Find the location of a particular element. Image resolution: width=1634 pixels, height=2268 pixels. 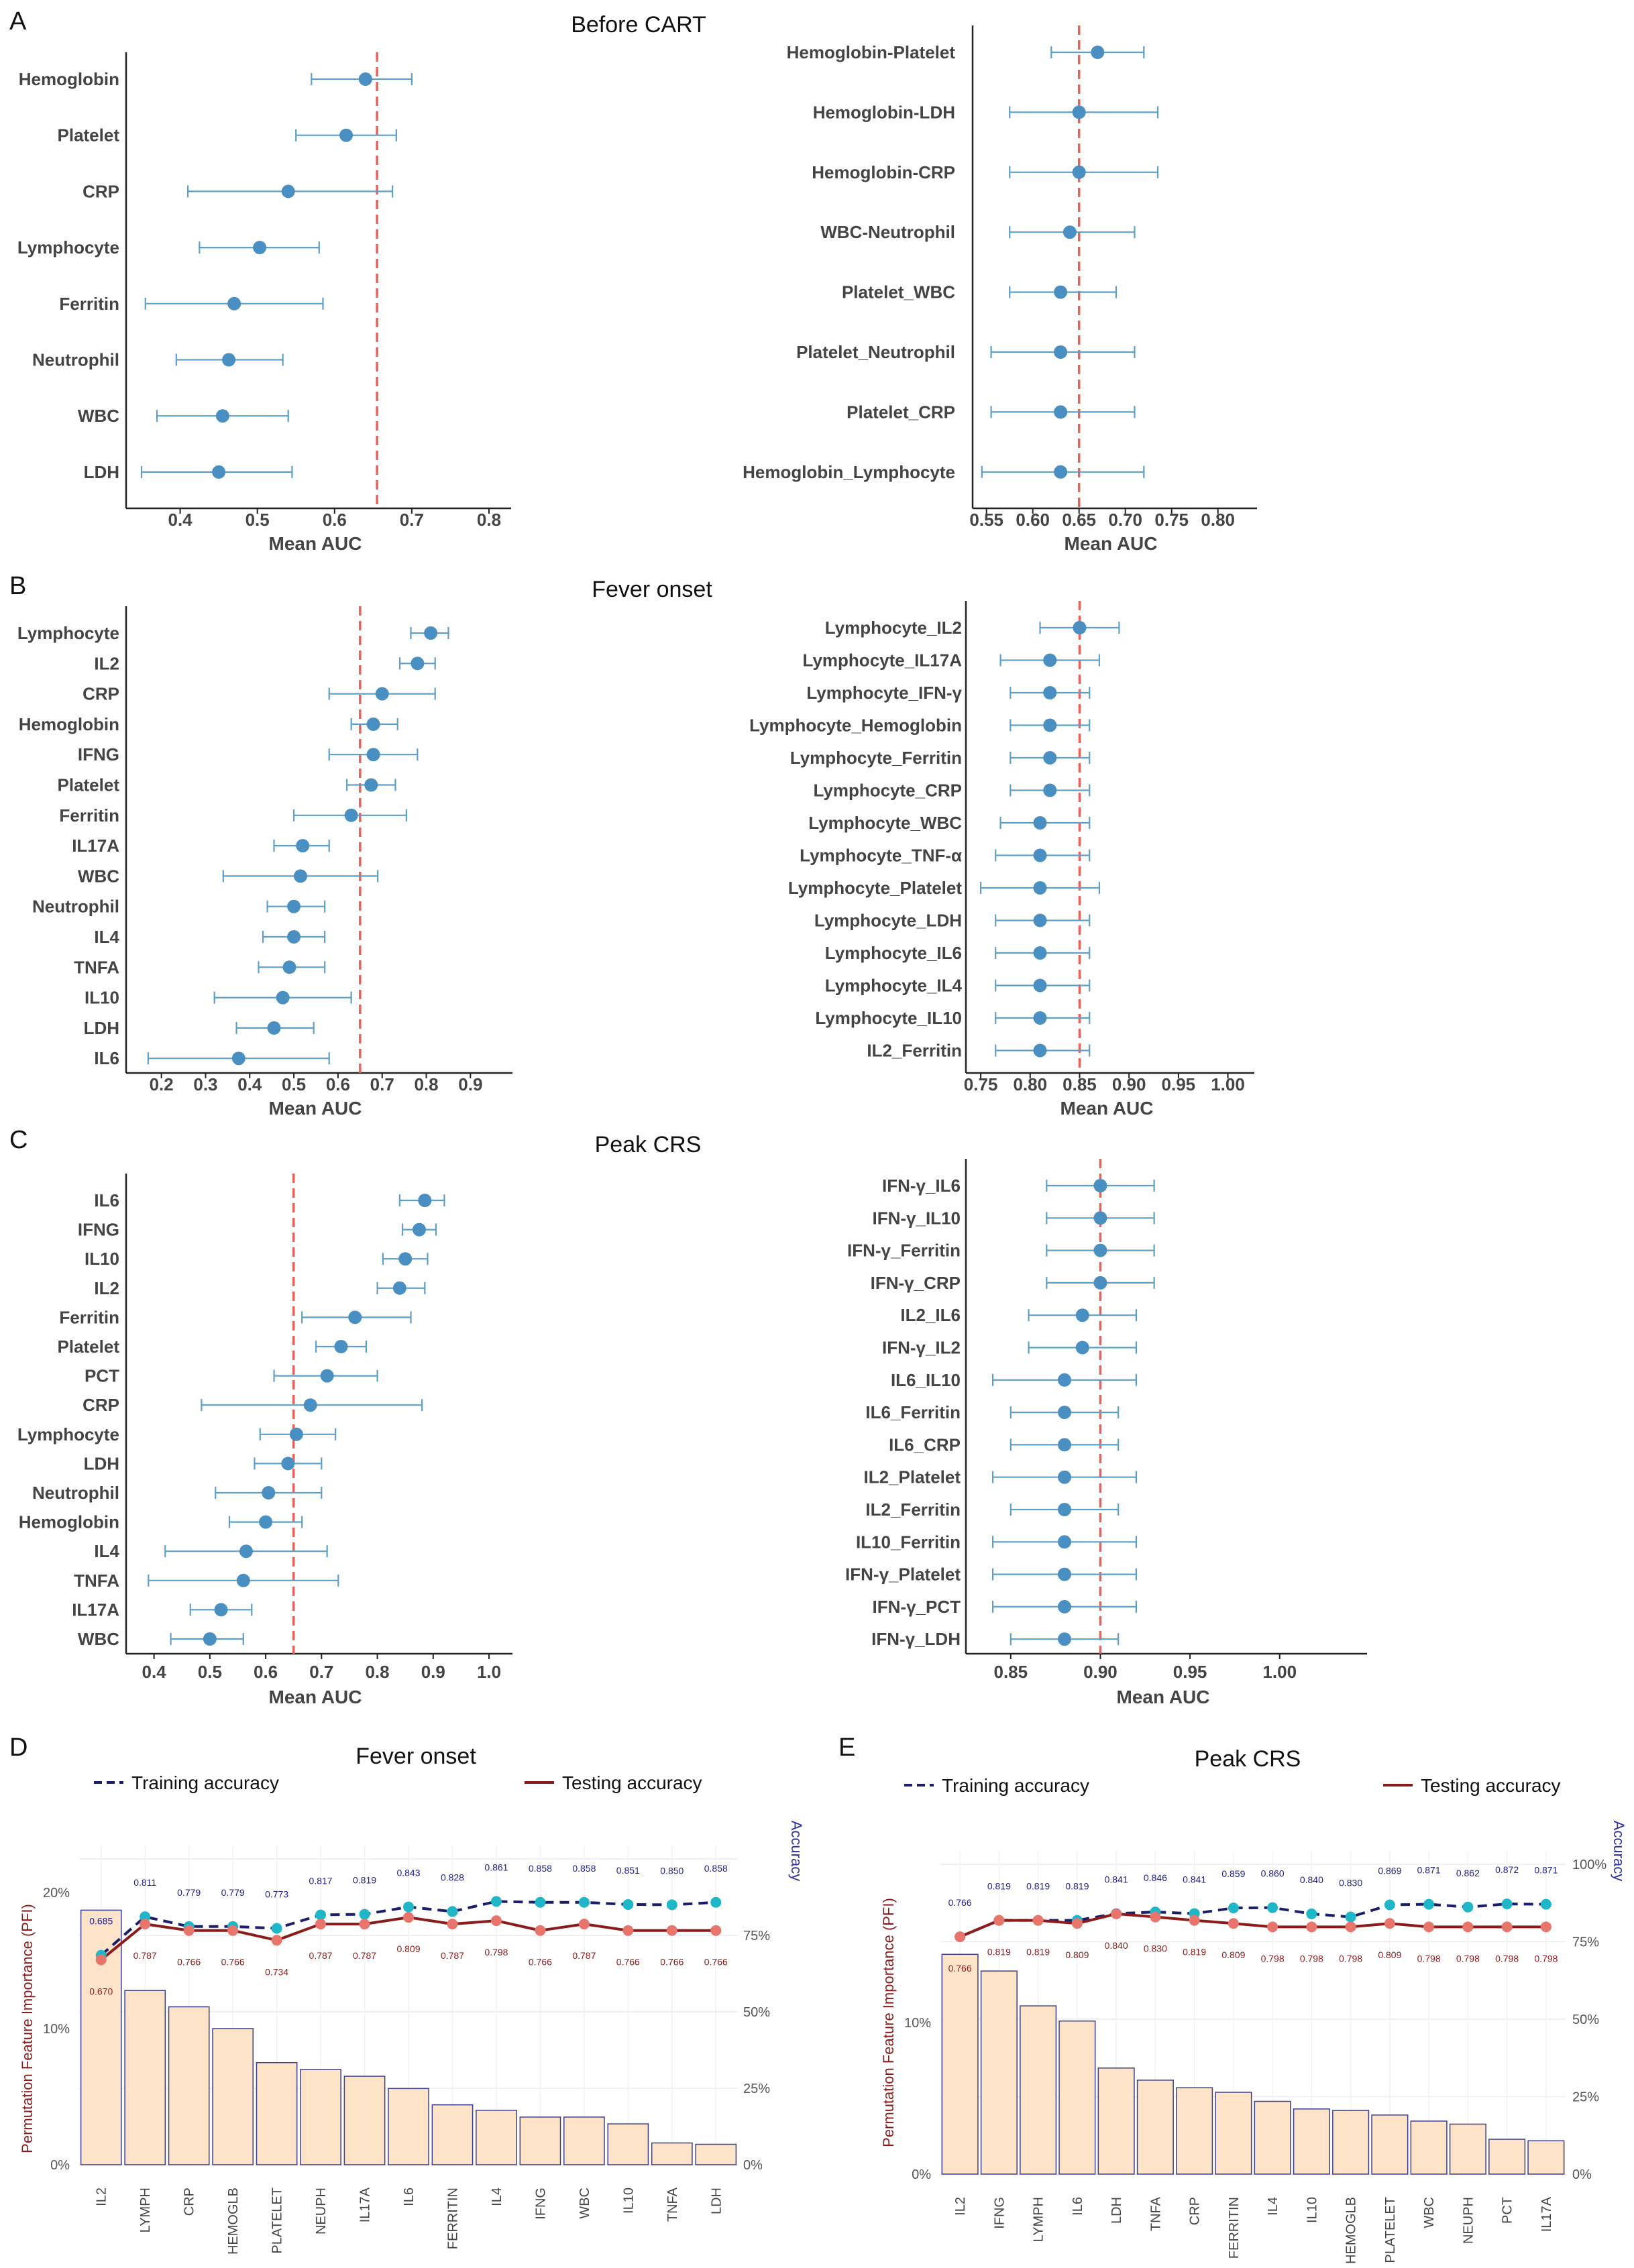

testing-accuracy-label: 0.670 is located at coordinates (101, 1991).